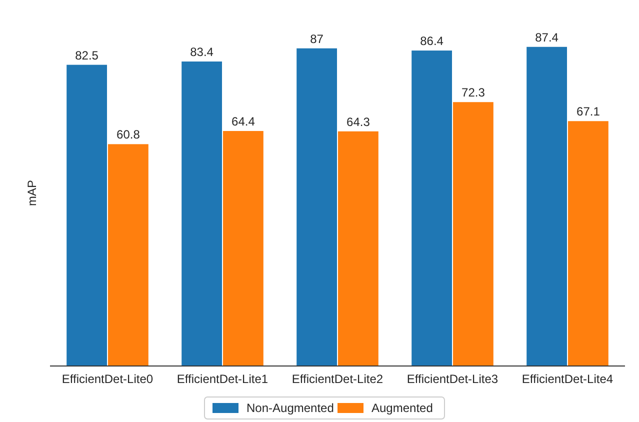 This screenshot has height=422, width=639. What do you see at coordinates (202, 52) in the screenshot?
I see `data-label: 83.4` at bounding box center [202, 52].